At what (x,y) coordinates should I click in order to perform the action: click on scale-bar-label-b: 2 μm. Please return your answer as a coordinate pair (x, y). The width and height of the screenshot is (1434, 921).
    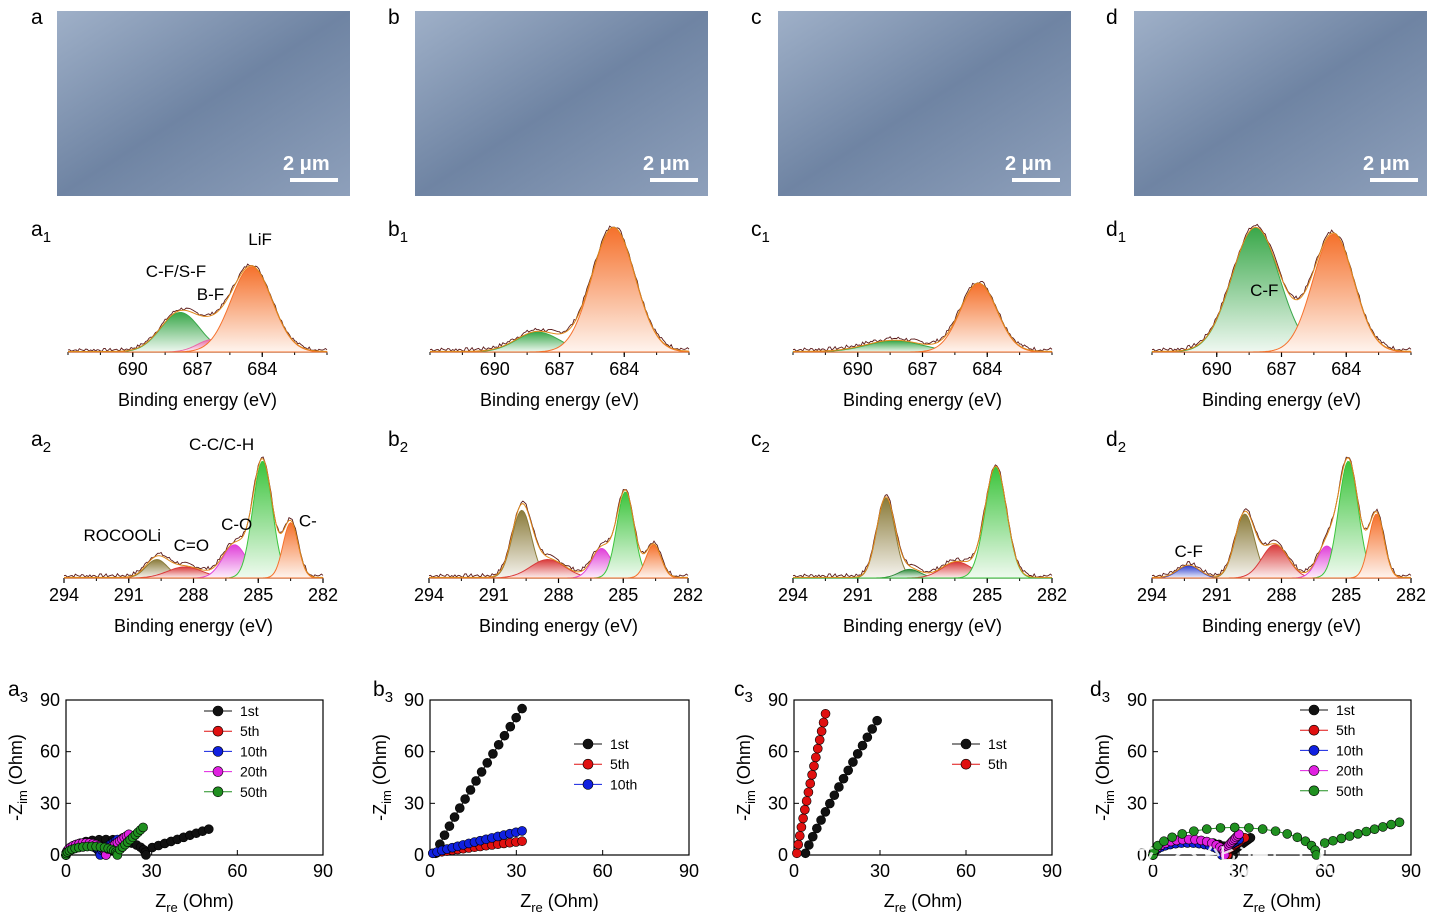
    Looking at the image, I should click on (666, 164).